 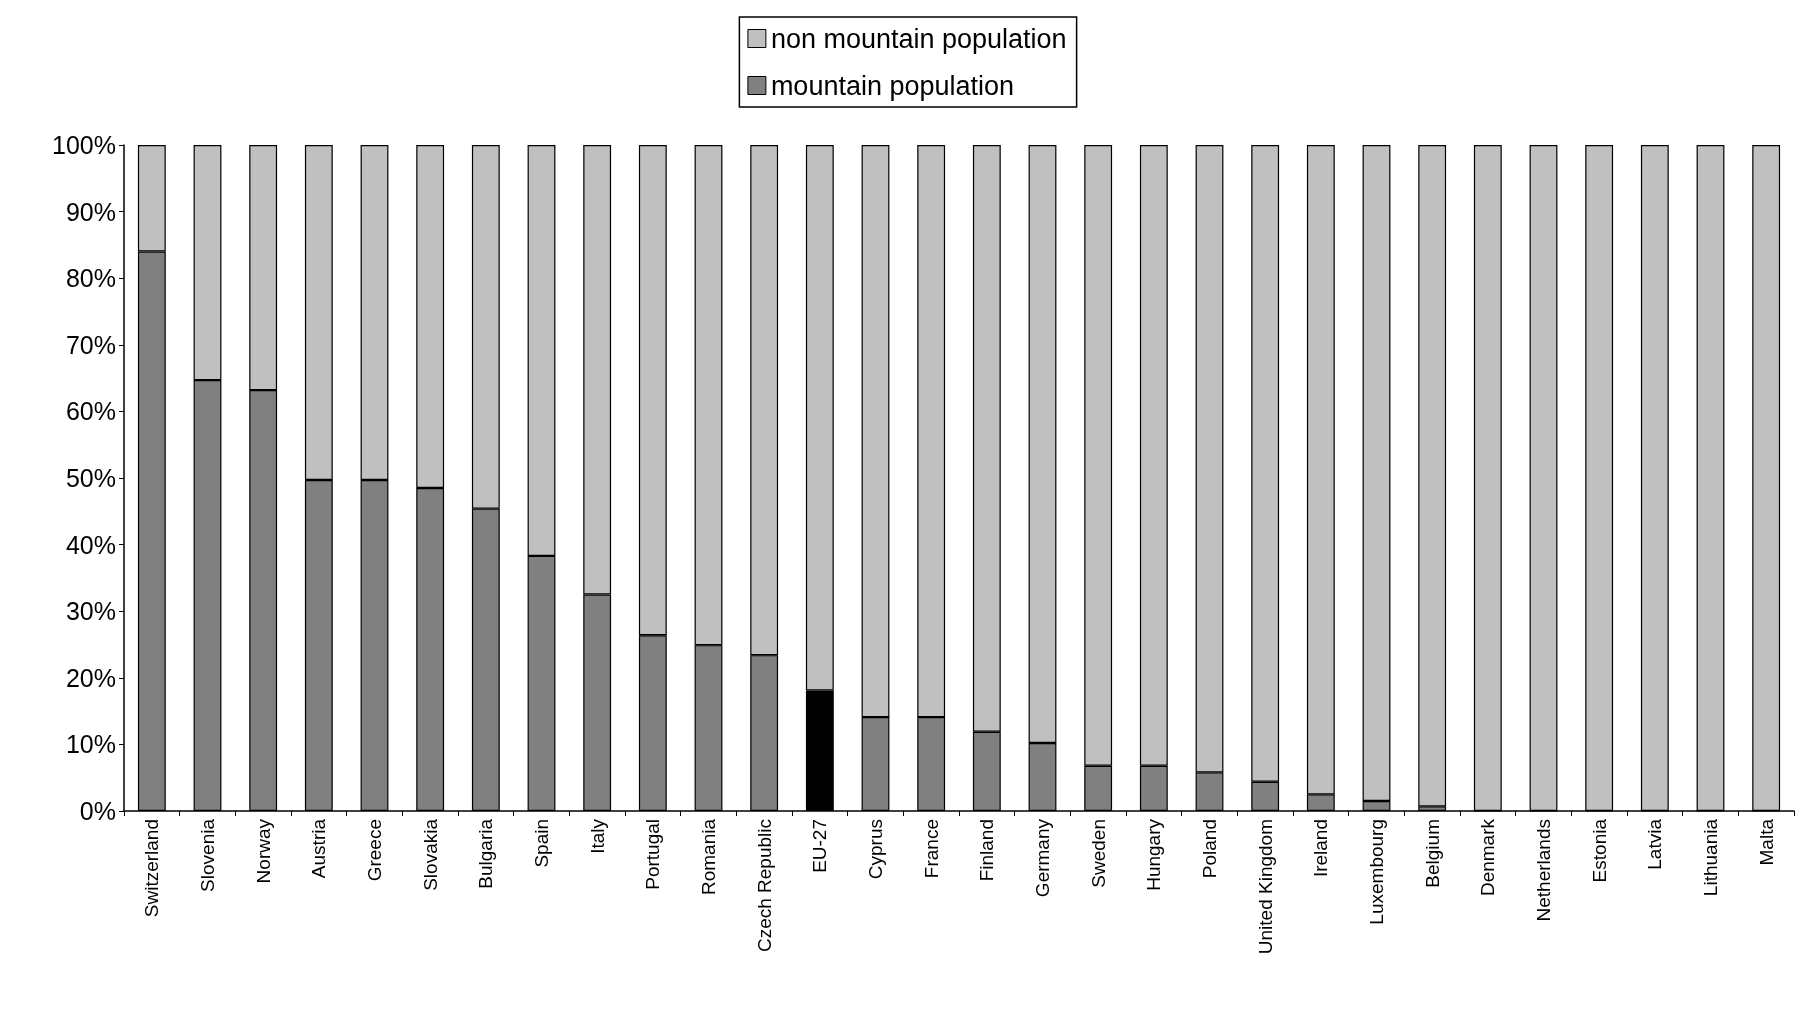 I want to click on x-tick-label: Greece, so click(x=374, y=850).